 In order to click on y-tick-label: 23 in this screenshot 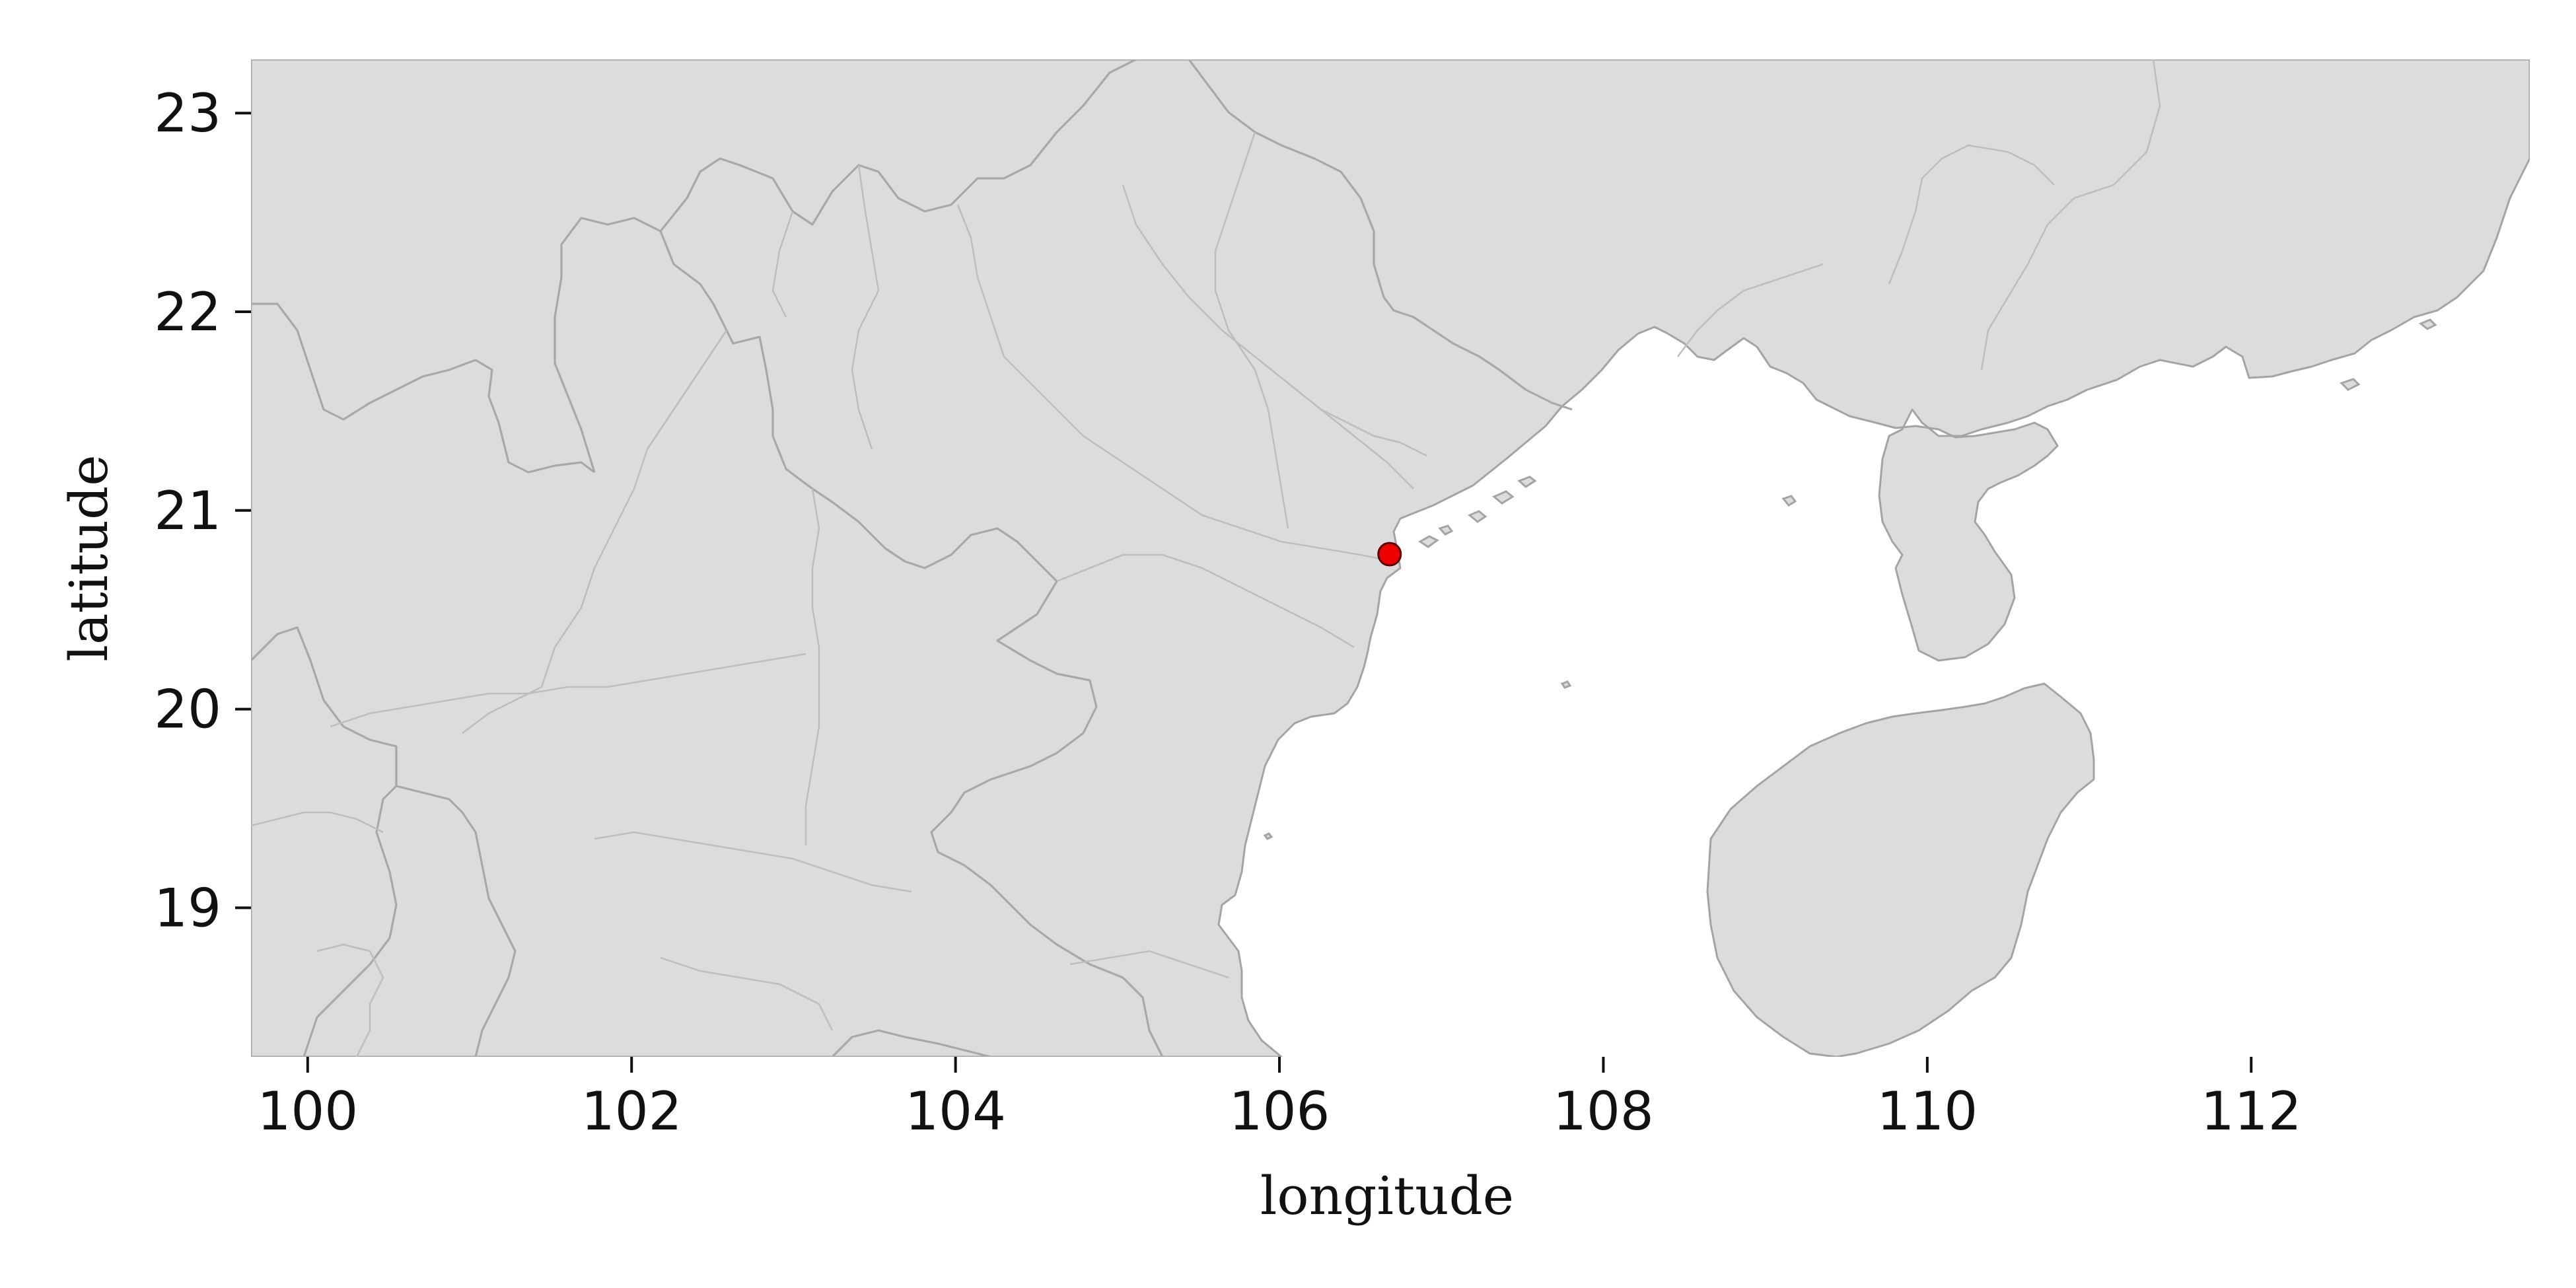, I will do `click(187, 114)`.